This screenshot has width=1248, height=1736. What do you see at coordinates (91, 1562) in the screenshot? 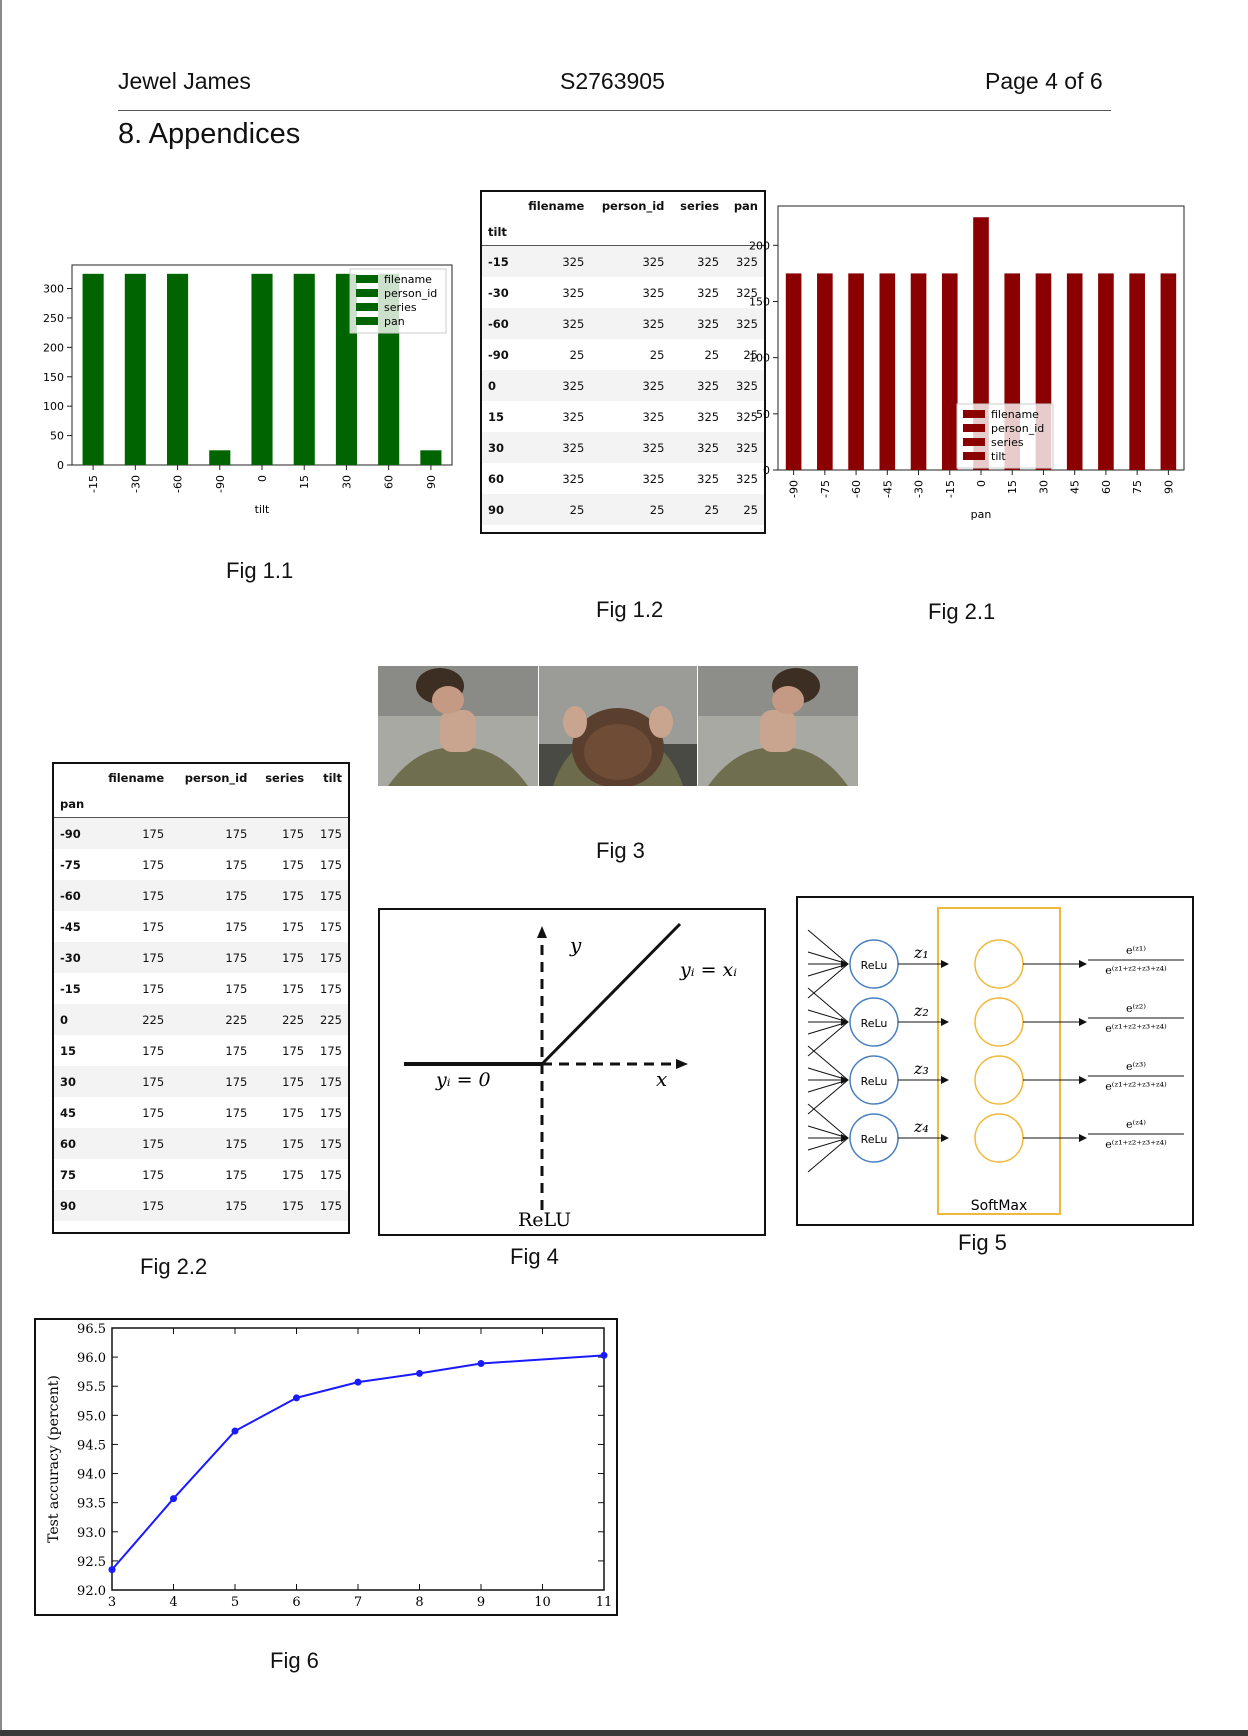
I see `y-tick-label: 92.5` at bounding box center [91, 1562].